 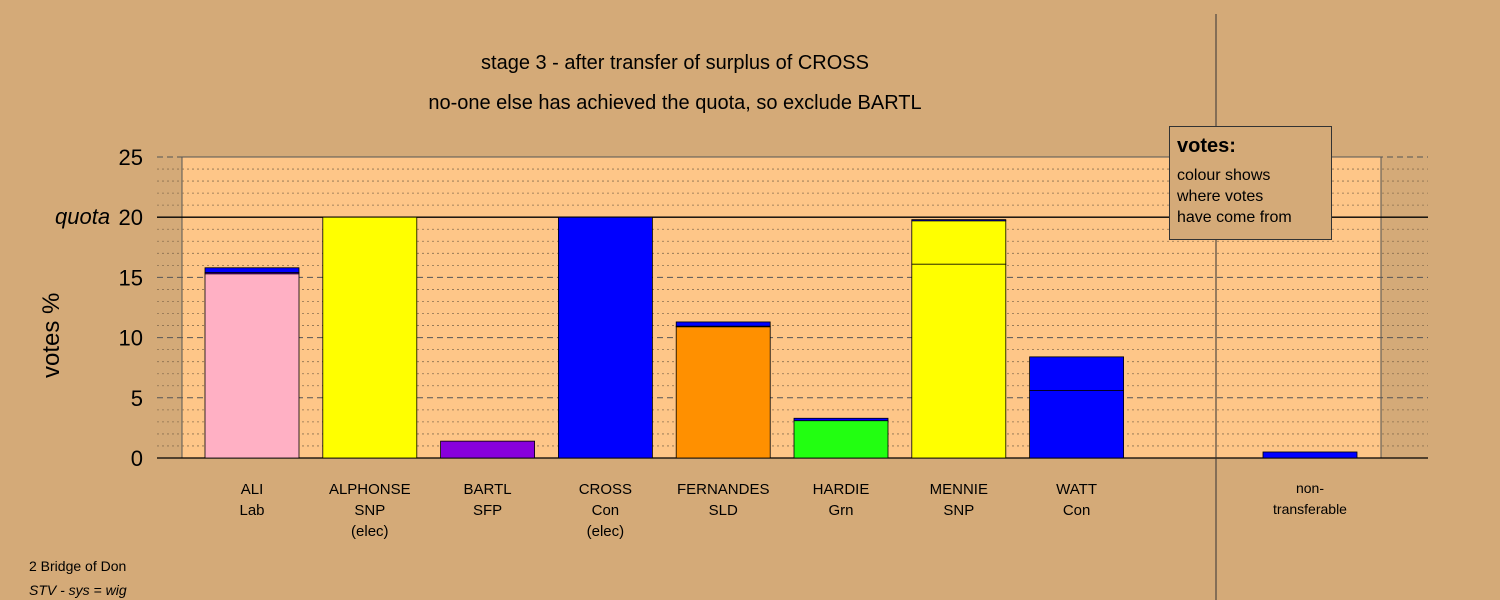 What do you see at coordinates (840, 510) in the screenshot?
I see `x-tick-label: Grn` at bounding box center [840, 510].